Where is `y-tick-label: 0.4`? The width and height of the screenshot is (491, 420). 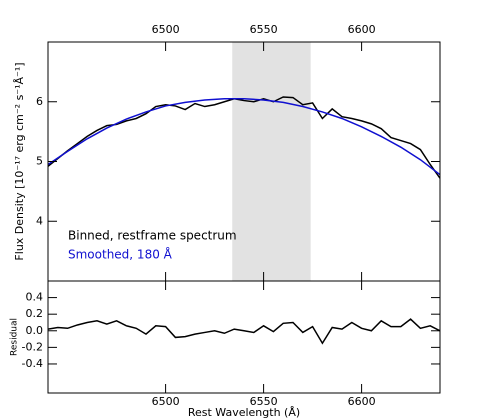 y-tick-label: 0.4 is located at coordinates (35, 297).